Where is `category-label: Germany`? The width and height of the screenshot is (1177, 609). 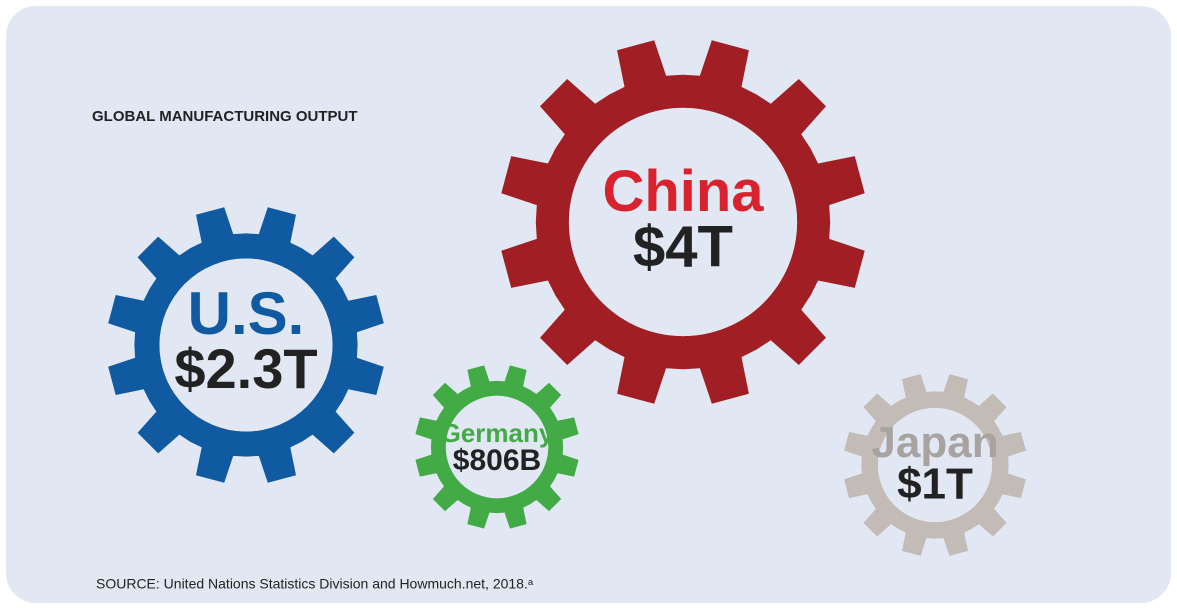
category-label: Germany is located at coordinates (497, 433).